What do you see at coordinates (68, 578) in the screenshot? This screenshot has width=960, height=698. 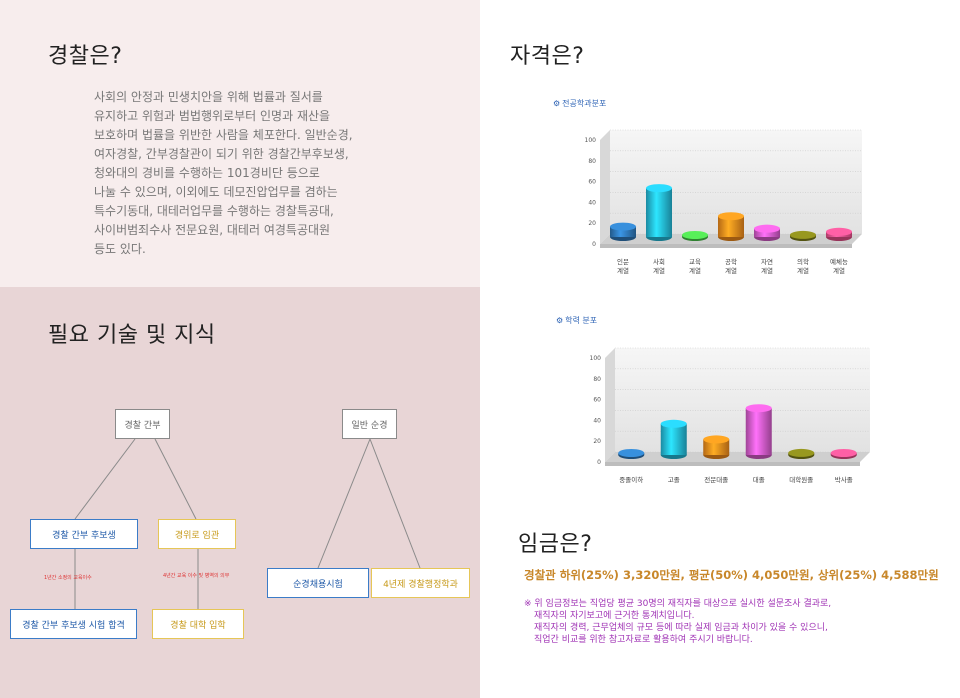 I see `edge-note-training: 1년간 소정의 교육이수` at bounding box center [68, 578].